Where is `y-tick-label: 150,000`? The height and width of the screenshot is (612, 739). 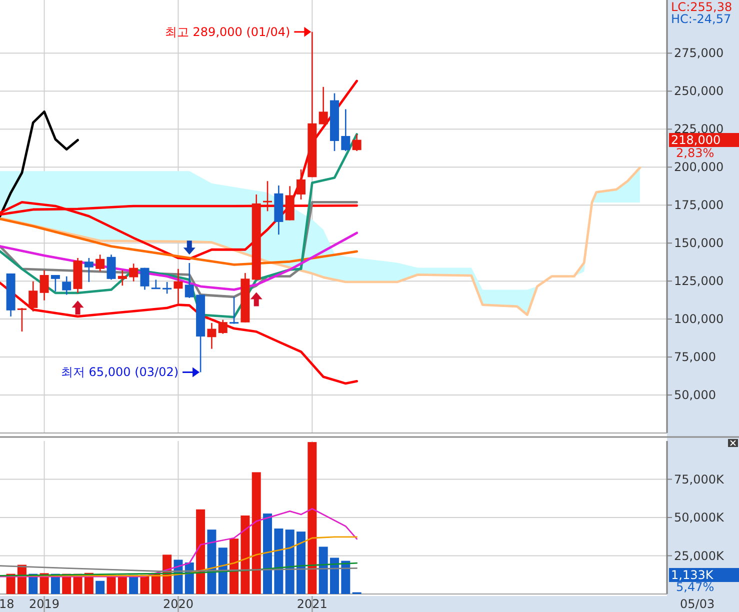 y-tick-label: 150,000 is located at coordinates (699, 243).